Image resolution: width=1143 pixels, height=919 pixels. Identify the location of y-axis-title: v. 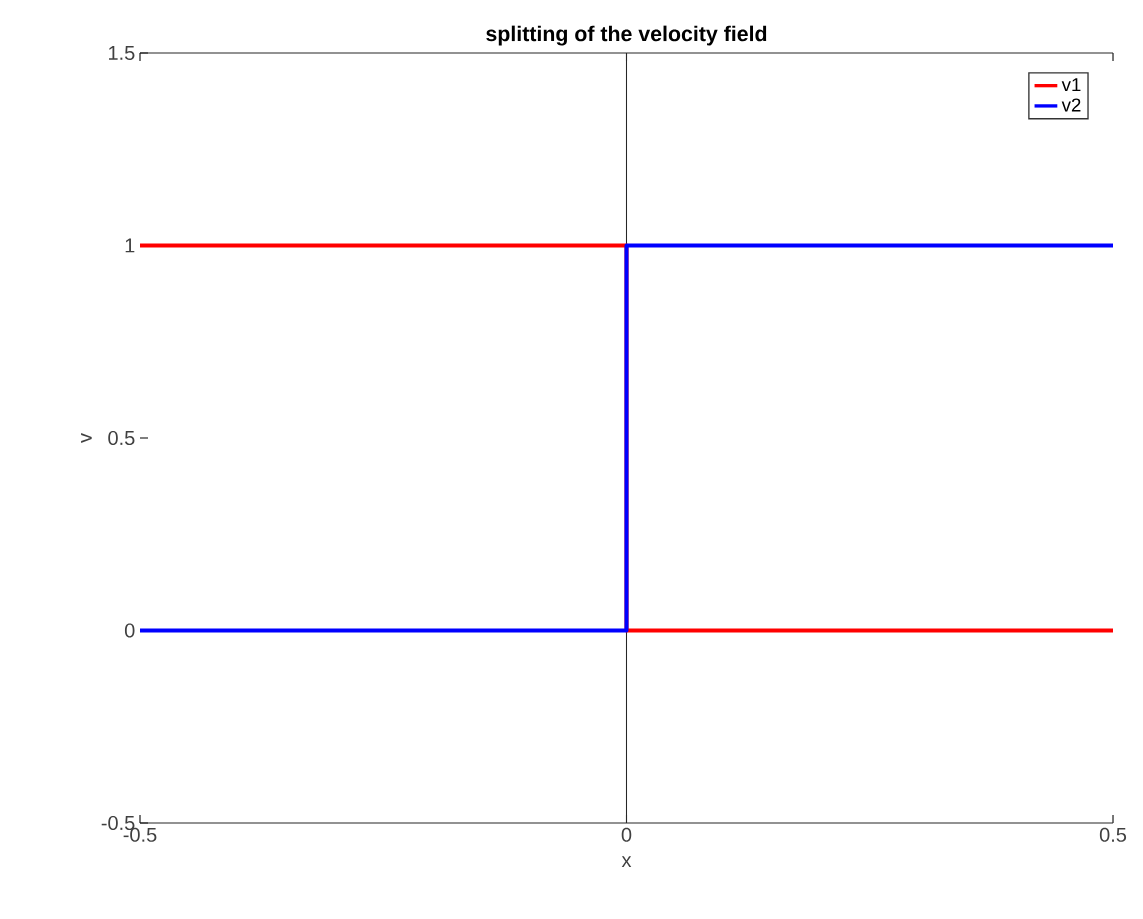
(86, 438).